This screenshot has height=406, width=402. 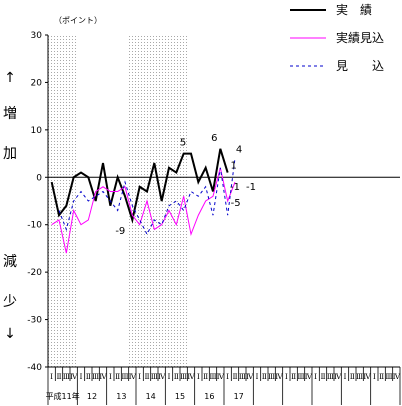 What do you see at coordinates (10, 154) in the screenshot?
I see `increase-label: 加` at bounding box center [10, 154].